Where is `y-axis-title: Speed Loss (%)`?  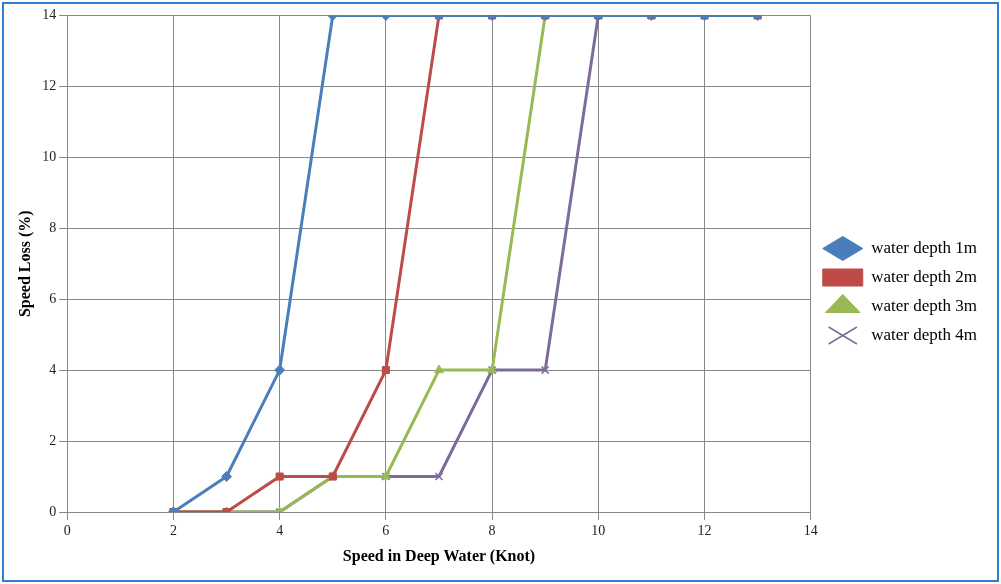 y-axis-title: Speed Loss (%) is located at coordinates (24, 264).